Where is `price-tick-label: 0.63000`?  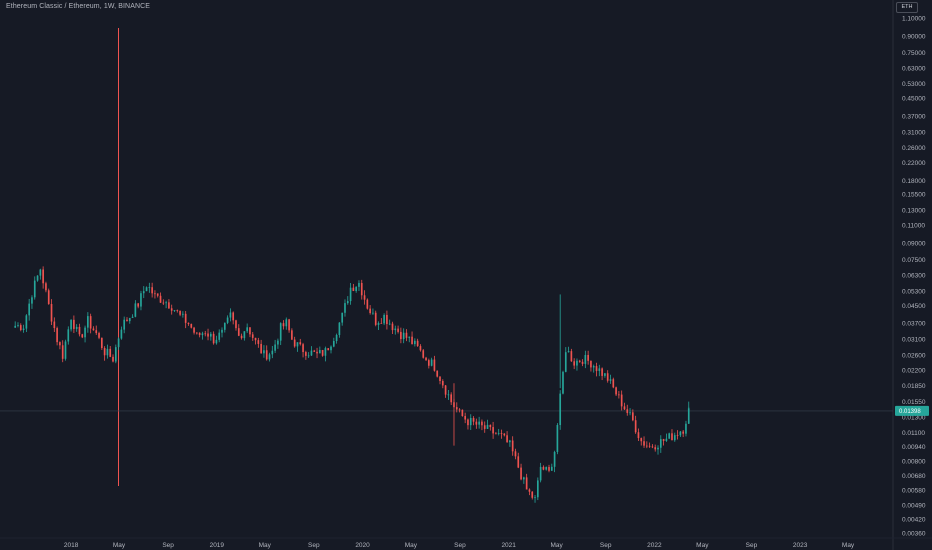 price-tick-label: 0.63000 is located at coordinates (914, 68).